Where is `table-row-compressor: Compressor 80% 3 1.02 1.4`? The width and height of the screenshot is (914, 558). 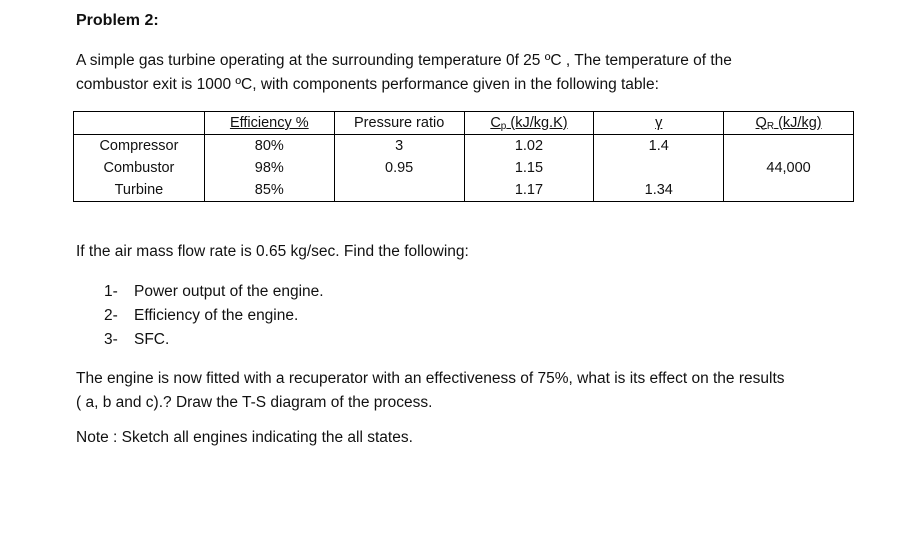 table-row-compressor: Compressor 80% 3 1.02 1.4 is located at coordinates (463, 145).